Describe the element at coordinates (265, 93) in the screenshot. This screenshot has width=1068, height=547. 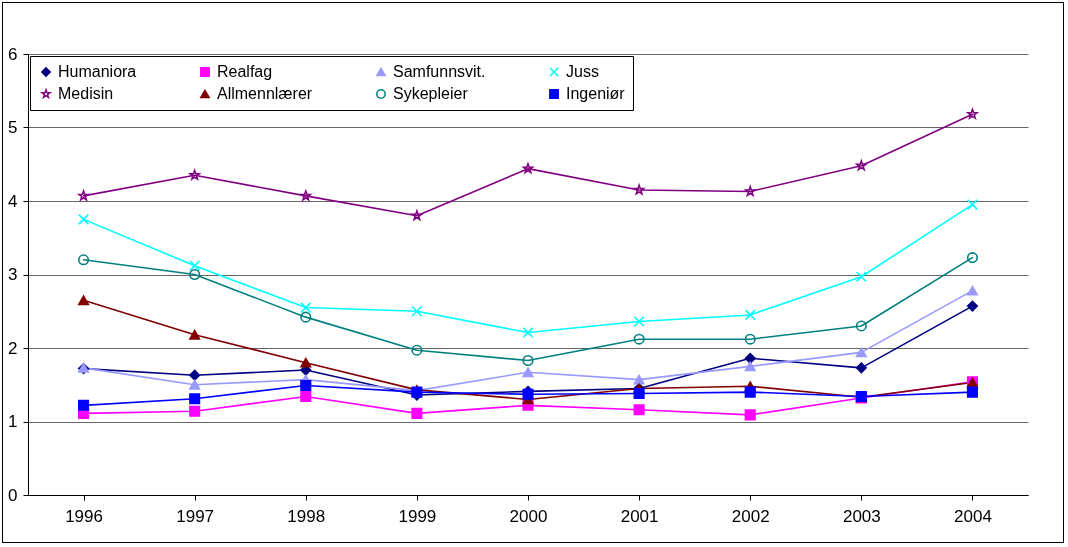
I see `legend-label: Allmennlærer` at that location.